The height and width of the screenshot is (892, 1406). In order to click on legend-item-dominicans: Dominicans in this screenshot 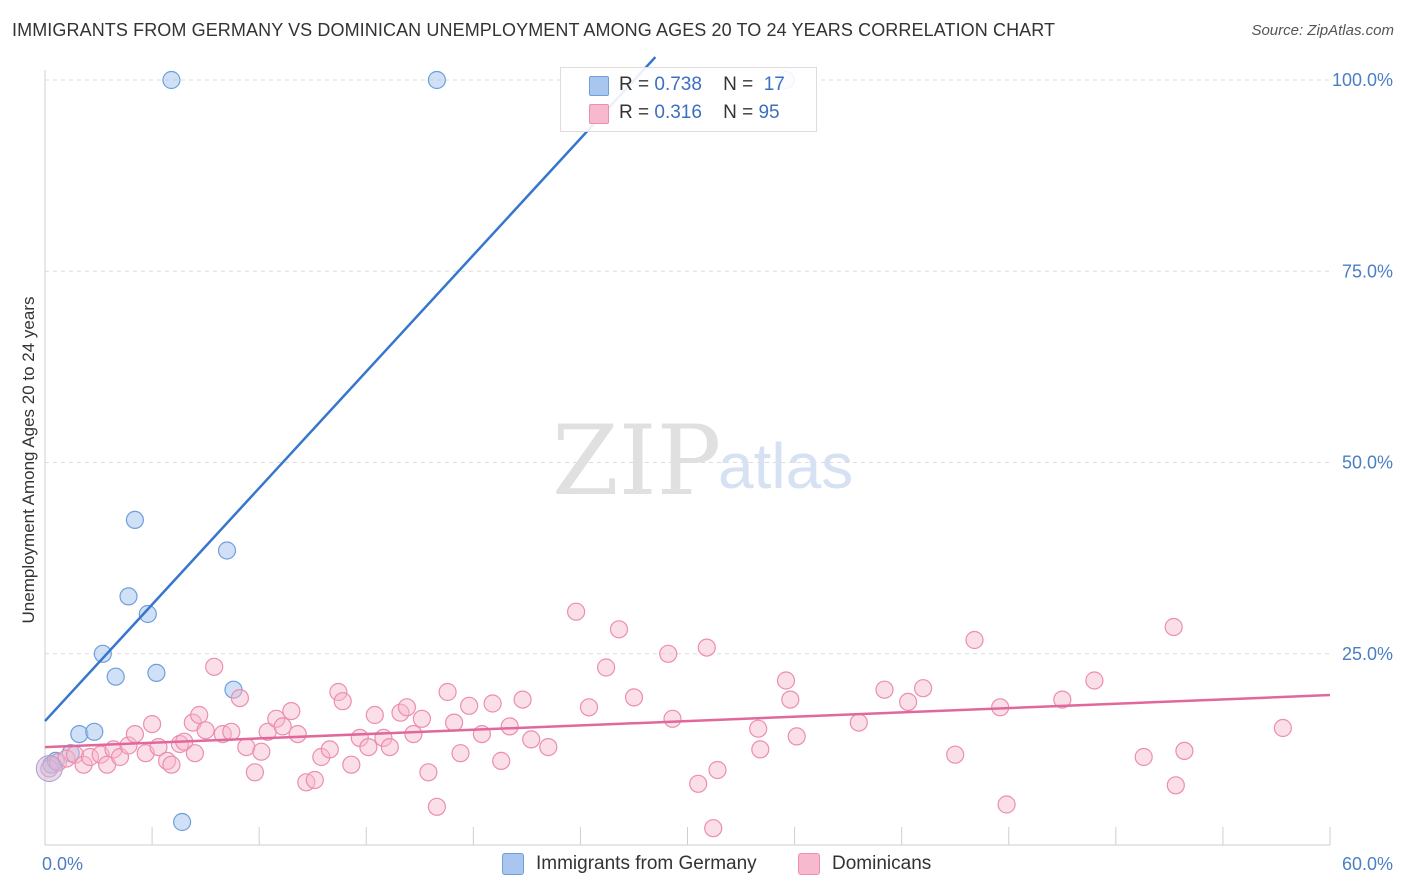, I will do `click(864, 864)`.